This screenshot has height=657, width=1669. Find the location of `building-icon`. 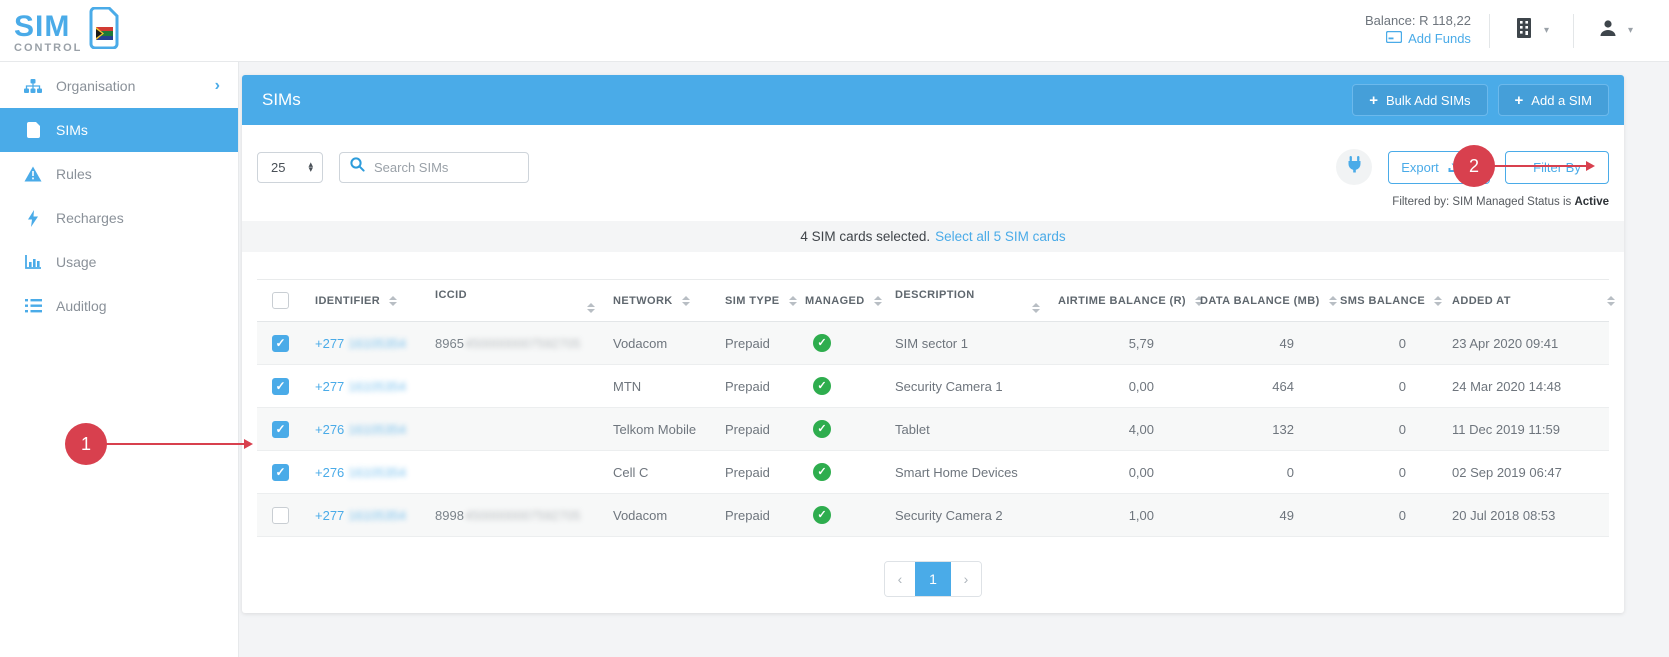

building-icon is located at coordinates (1524, 30).